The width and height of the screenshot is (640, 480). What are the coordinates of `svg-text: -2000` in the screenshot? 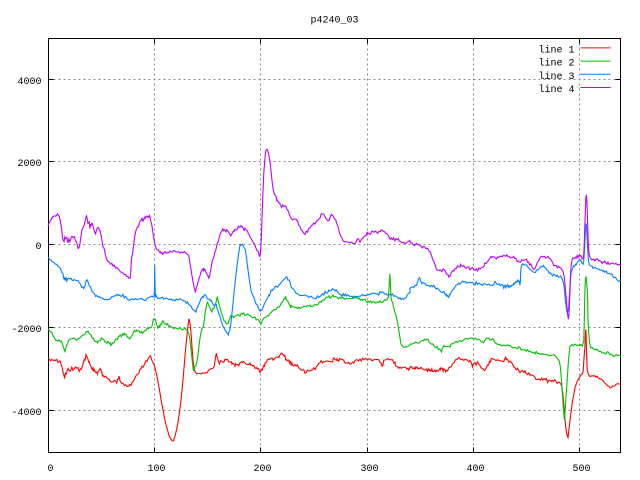 It's located at (26, 330).